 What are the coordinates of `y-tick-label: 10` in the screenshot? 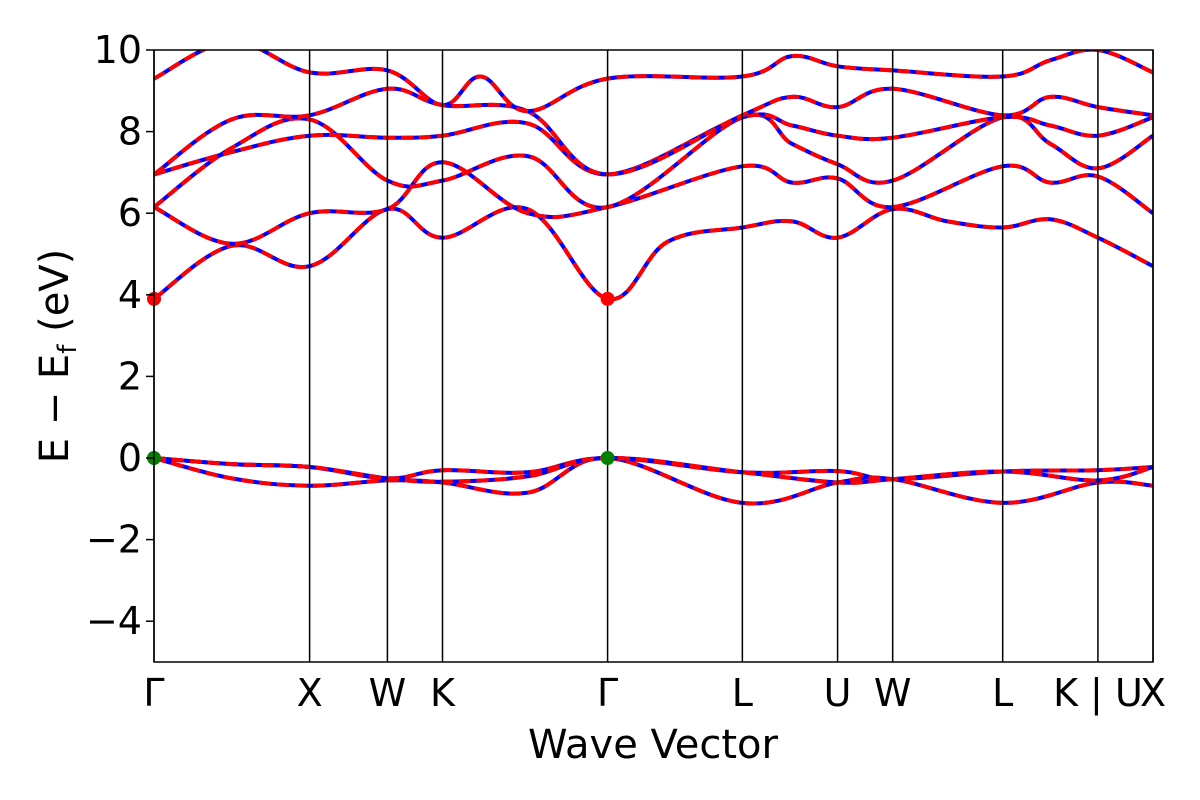 It's located at (118, 50).